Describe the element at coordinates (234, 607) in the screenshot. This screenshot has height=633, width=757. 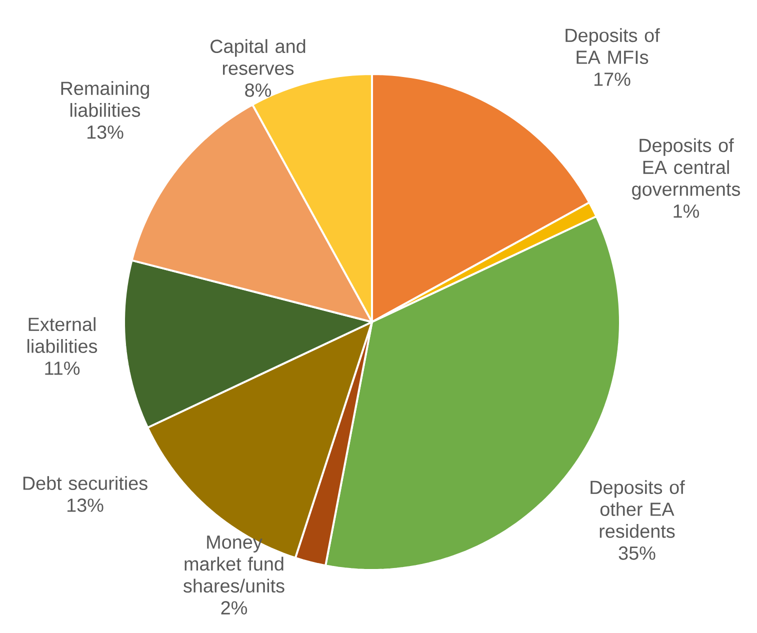
I see `data-label: 2%` at that location.